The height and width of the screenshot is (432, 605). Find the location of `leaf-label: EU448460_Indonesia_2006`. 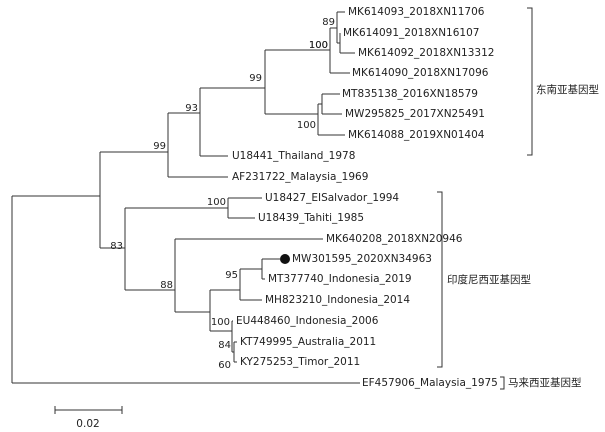

leaf-label: EU448460_Indonesia_2006 is located at coordinates (307, 321).